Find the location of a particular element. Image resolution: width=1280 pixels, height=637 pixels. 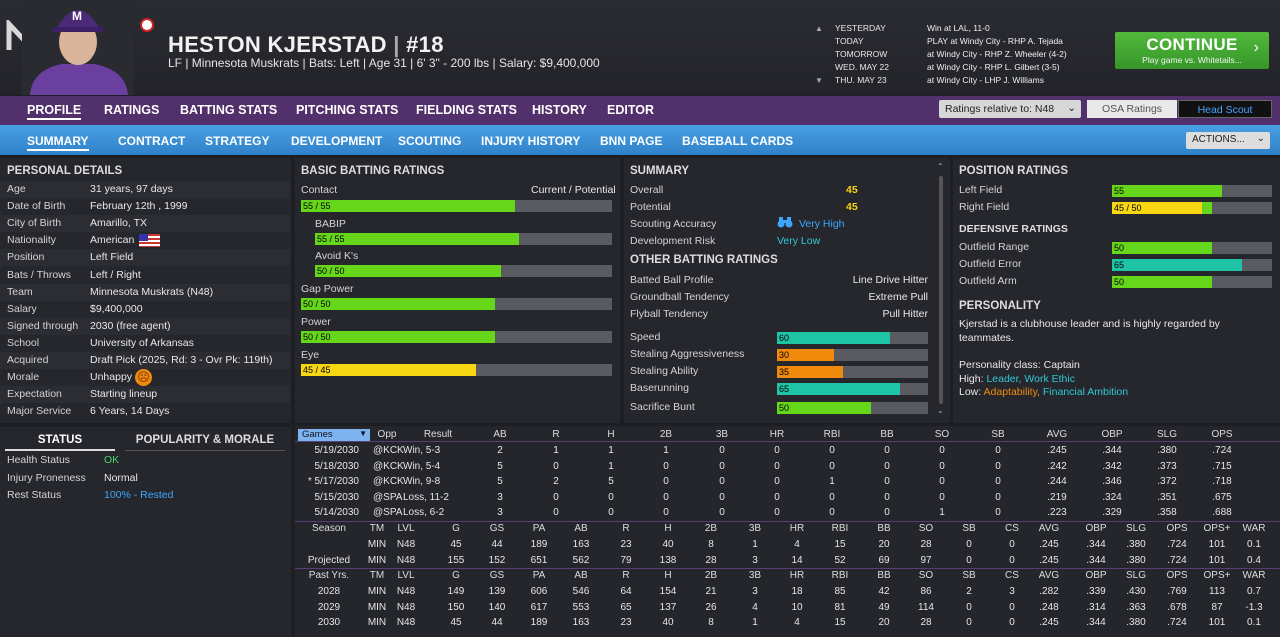

summary-scrollbar: ⌃ ⌄ is located at coordinates (941, 289).